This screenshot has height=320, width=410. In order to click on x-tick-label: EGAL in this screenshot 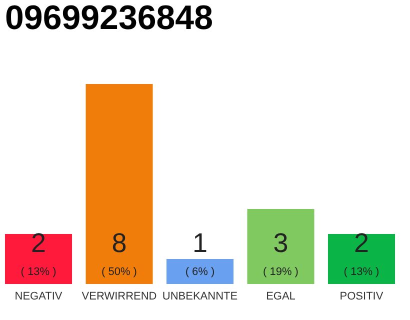, I will do `click(281, 296)`.